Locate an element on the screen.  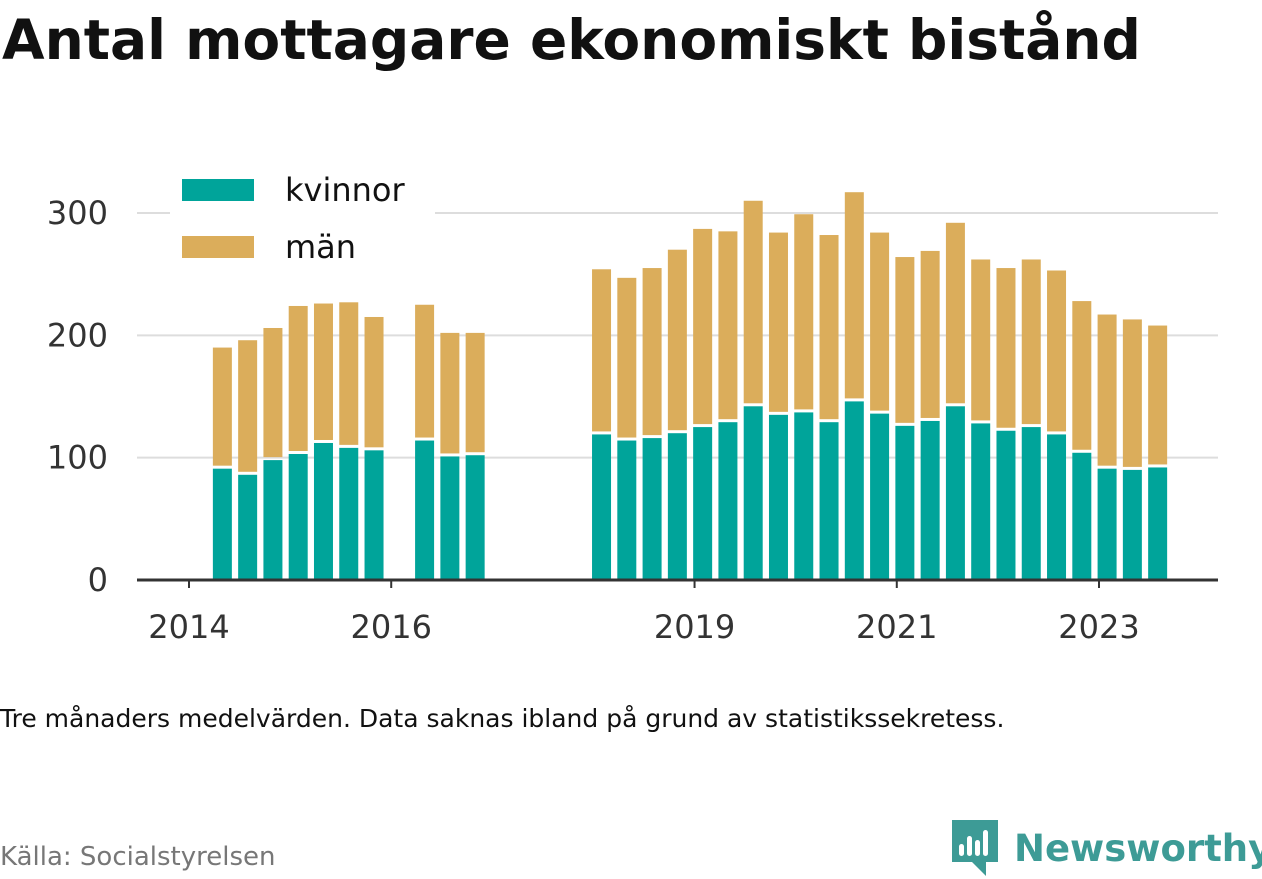
source-credit: Källa: Socialstyrelsen is located at coordinates (138, 857).